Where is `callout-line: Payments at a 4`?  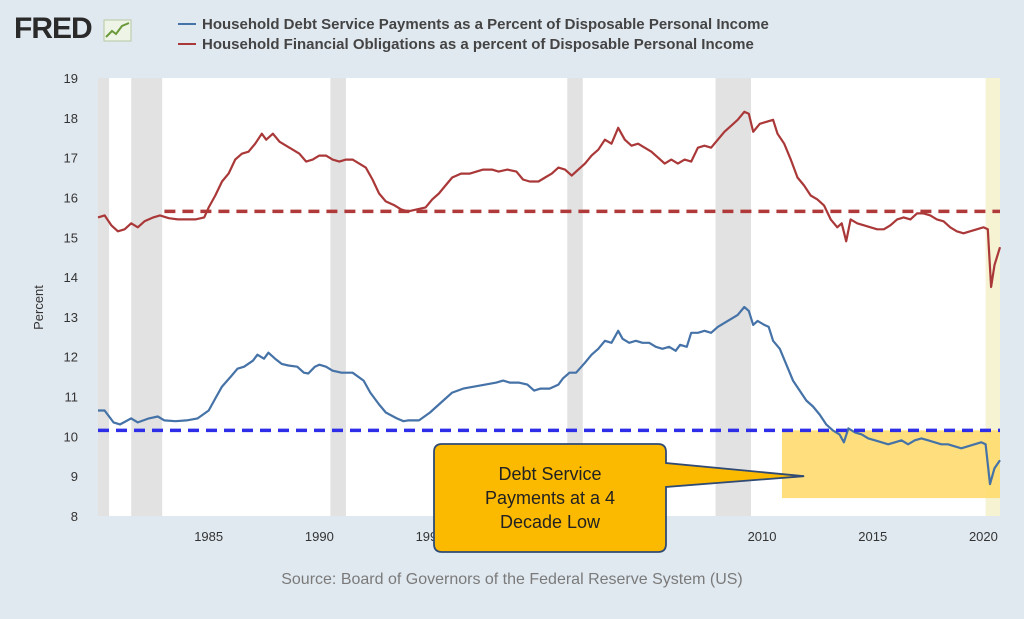 callout-line: Payments at a 4 is located at coordinates (550, 498).